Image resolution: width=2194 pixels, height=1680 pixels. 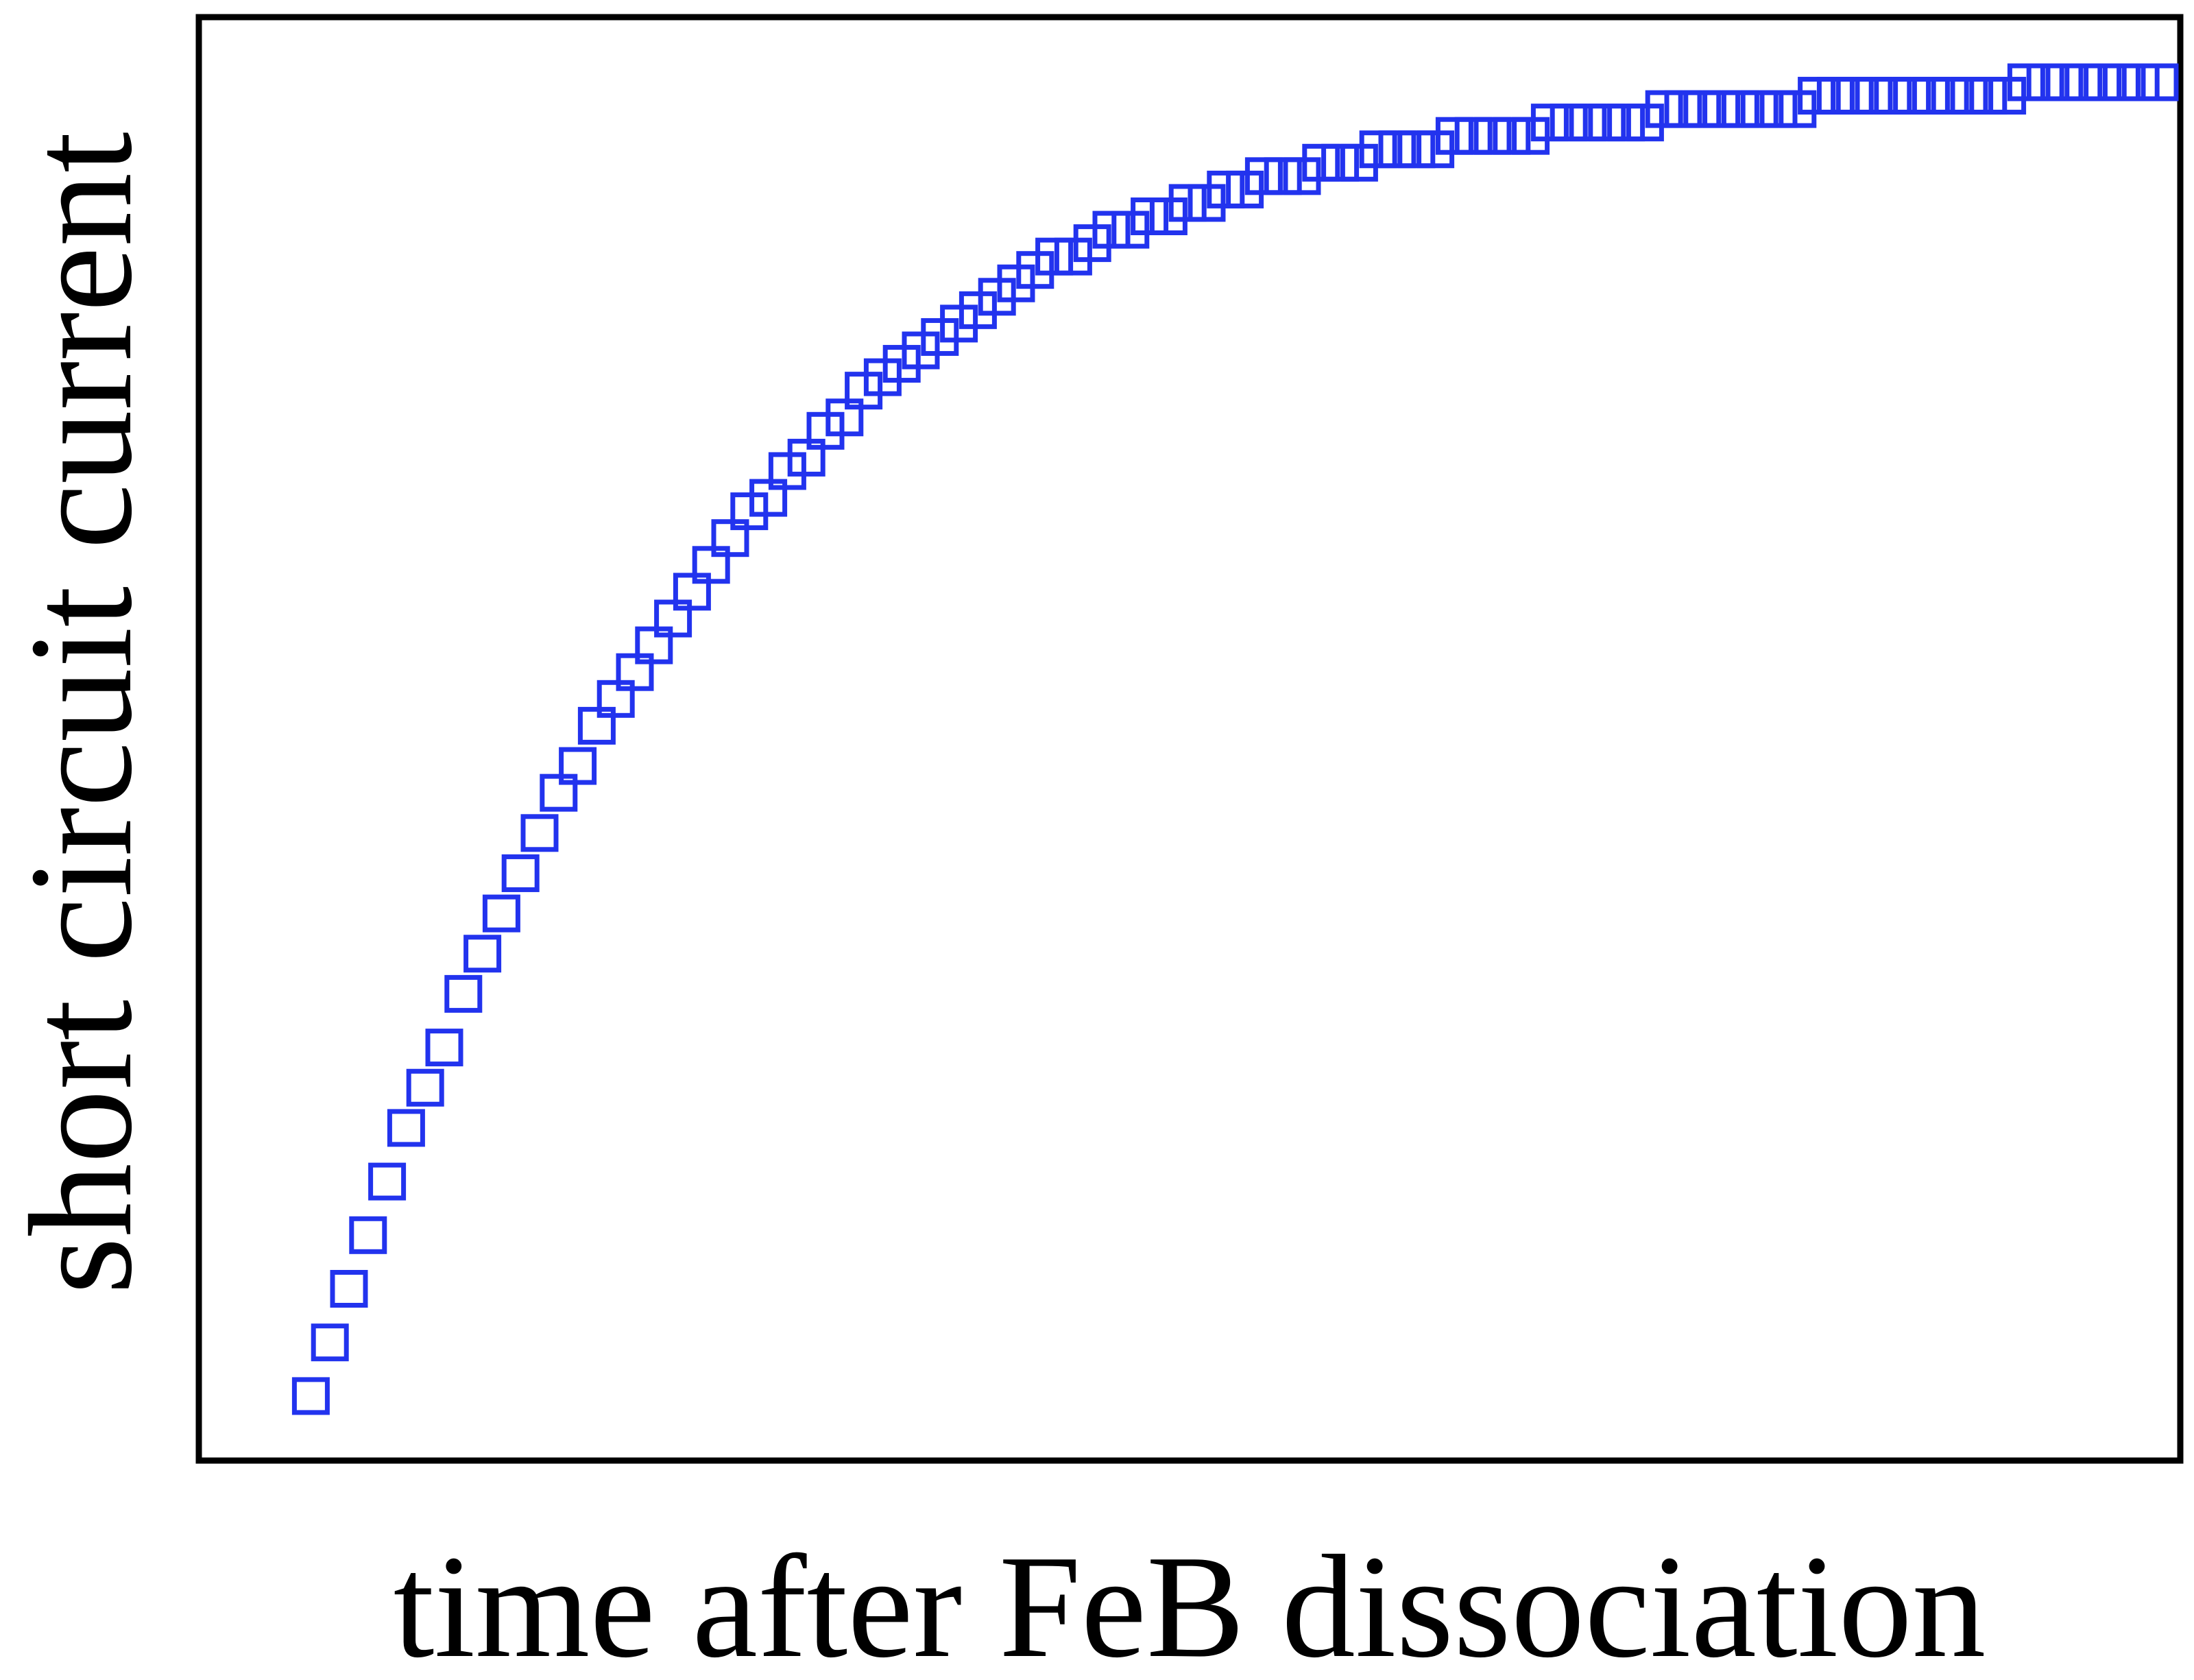 I want to click on x-axis-title: time after FeB dissociation, so click(x=1190, y=1602).